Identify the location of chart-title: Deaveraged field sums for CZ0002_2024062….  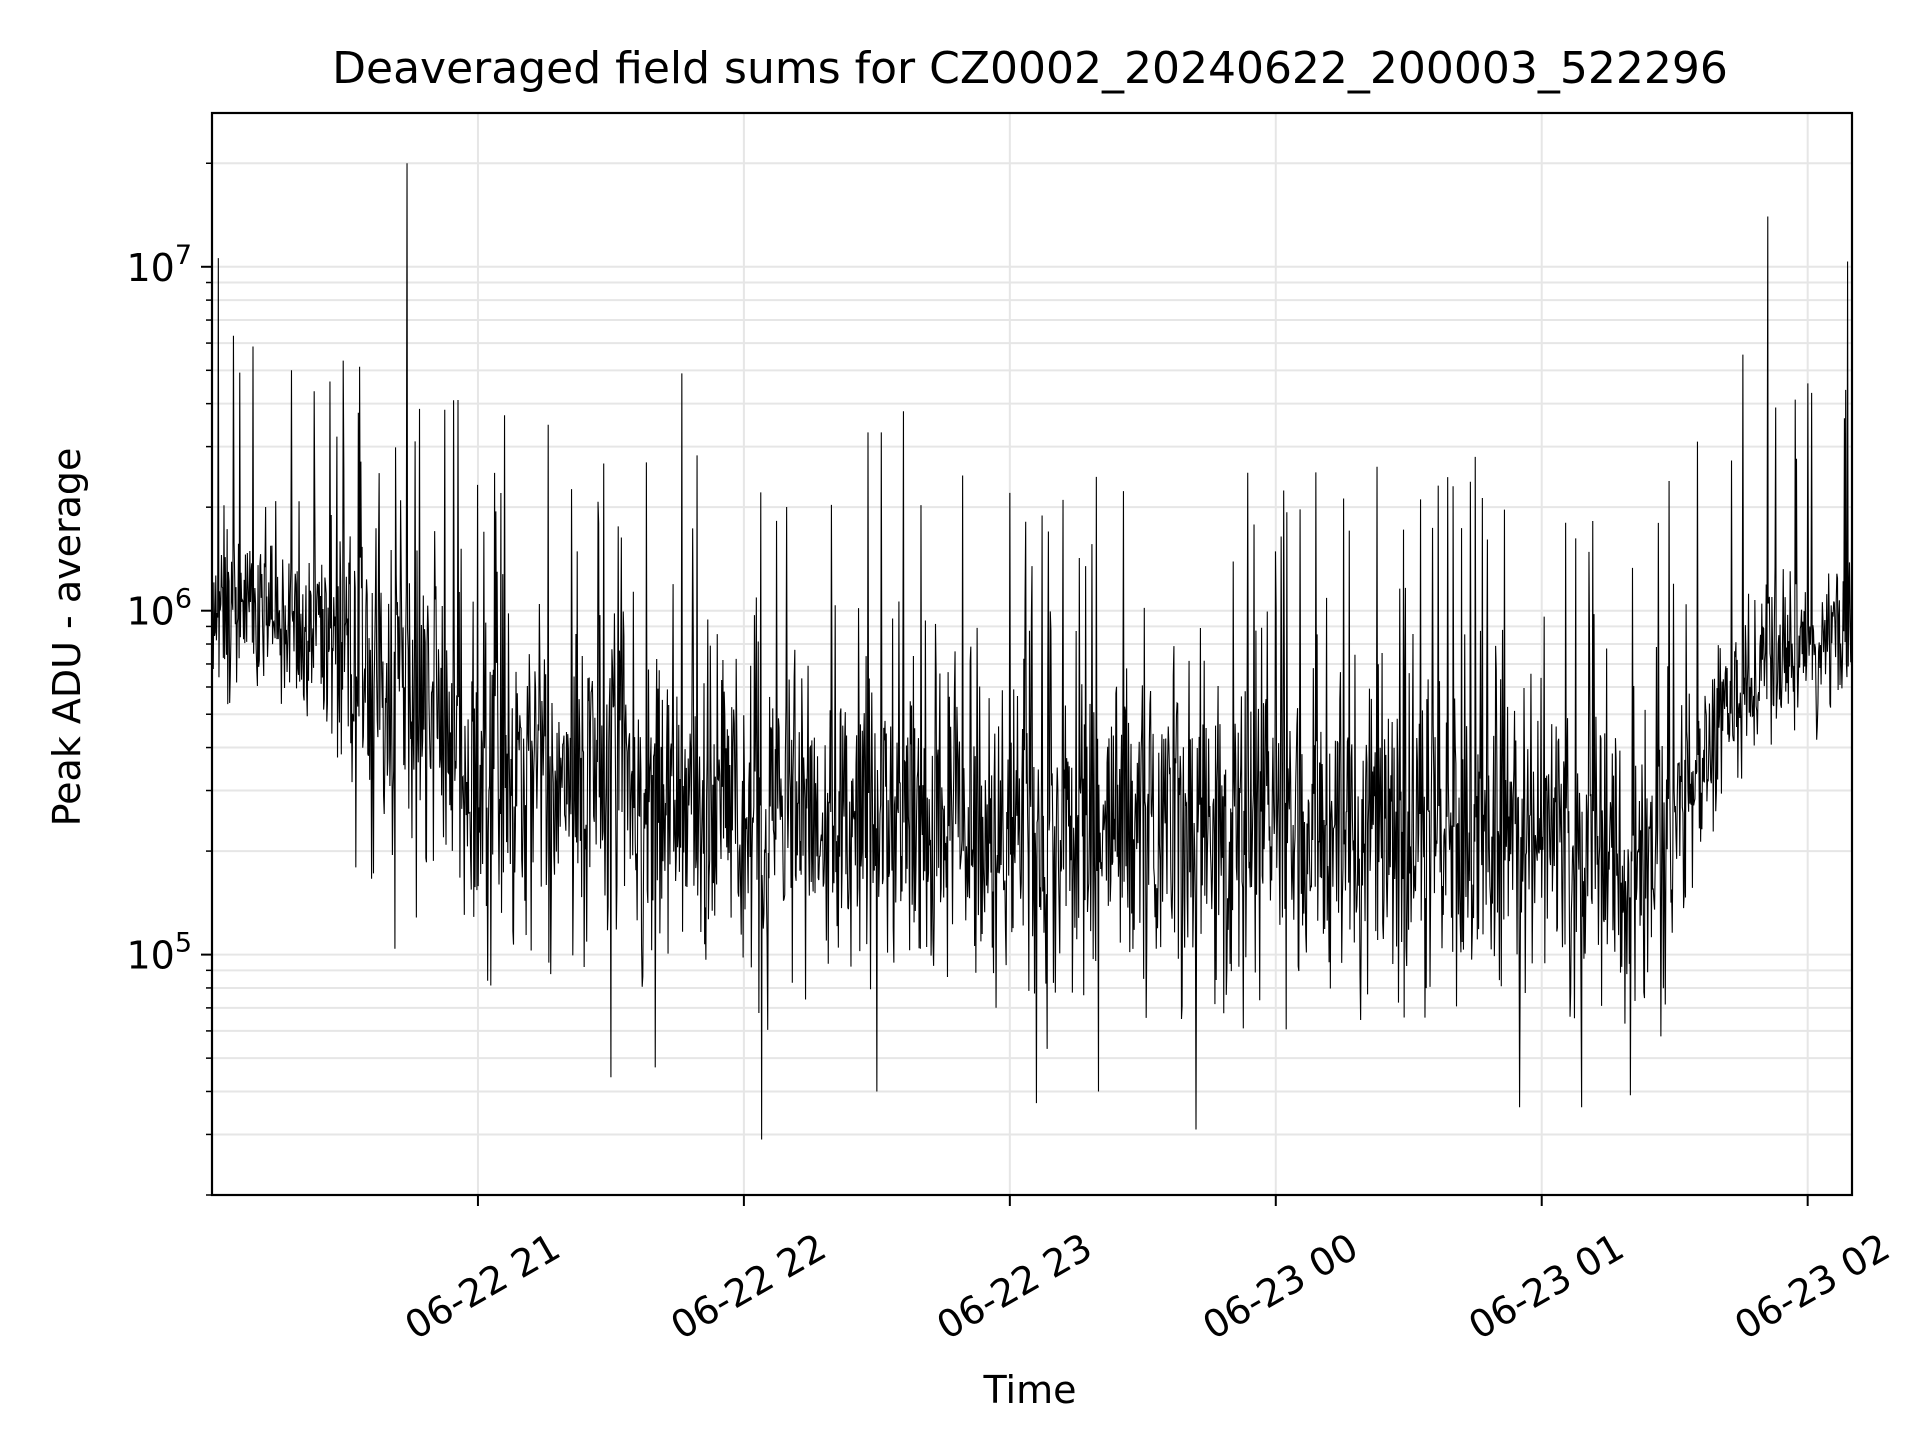
(1030, 68).